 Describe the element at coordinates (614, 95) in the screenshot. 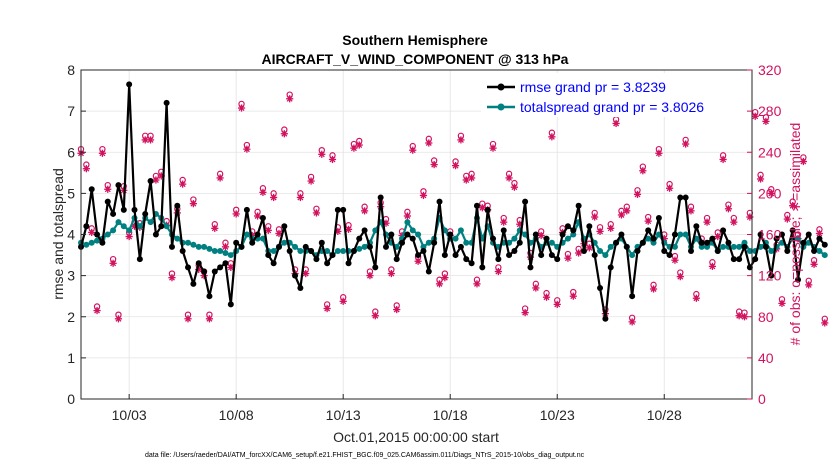

I see `legend-box` at that location.